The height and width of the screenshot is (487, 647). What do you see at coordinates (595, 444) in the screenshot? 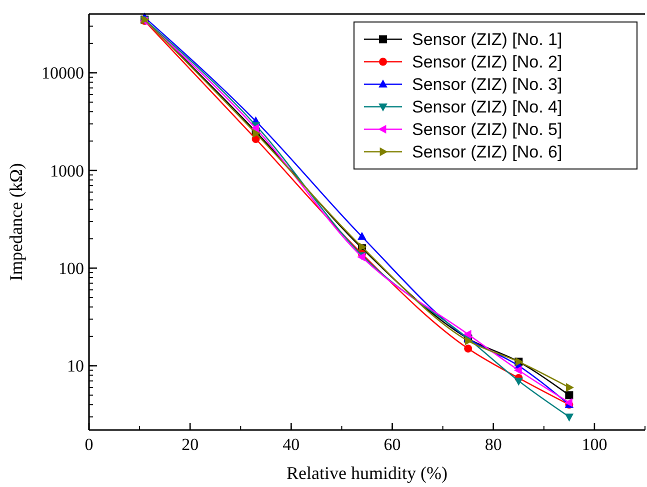
I see `x-tick-label: 100` at bounding box center [595, 444].